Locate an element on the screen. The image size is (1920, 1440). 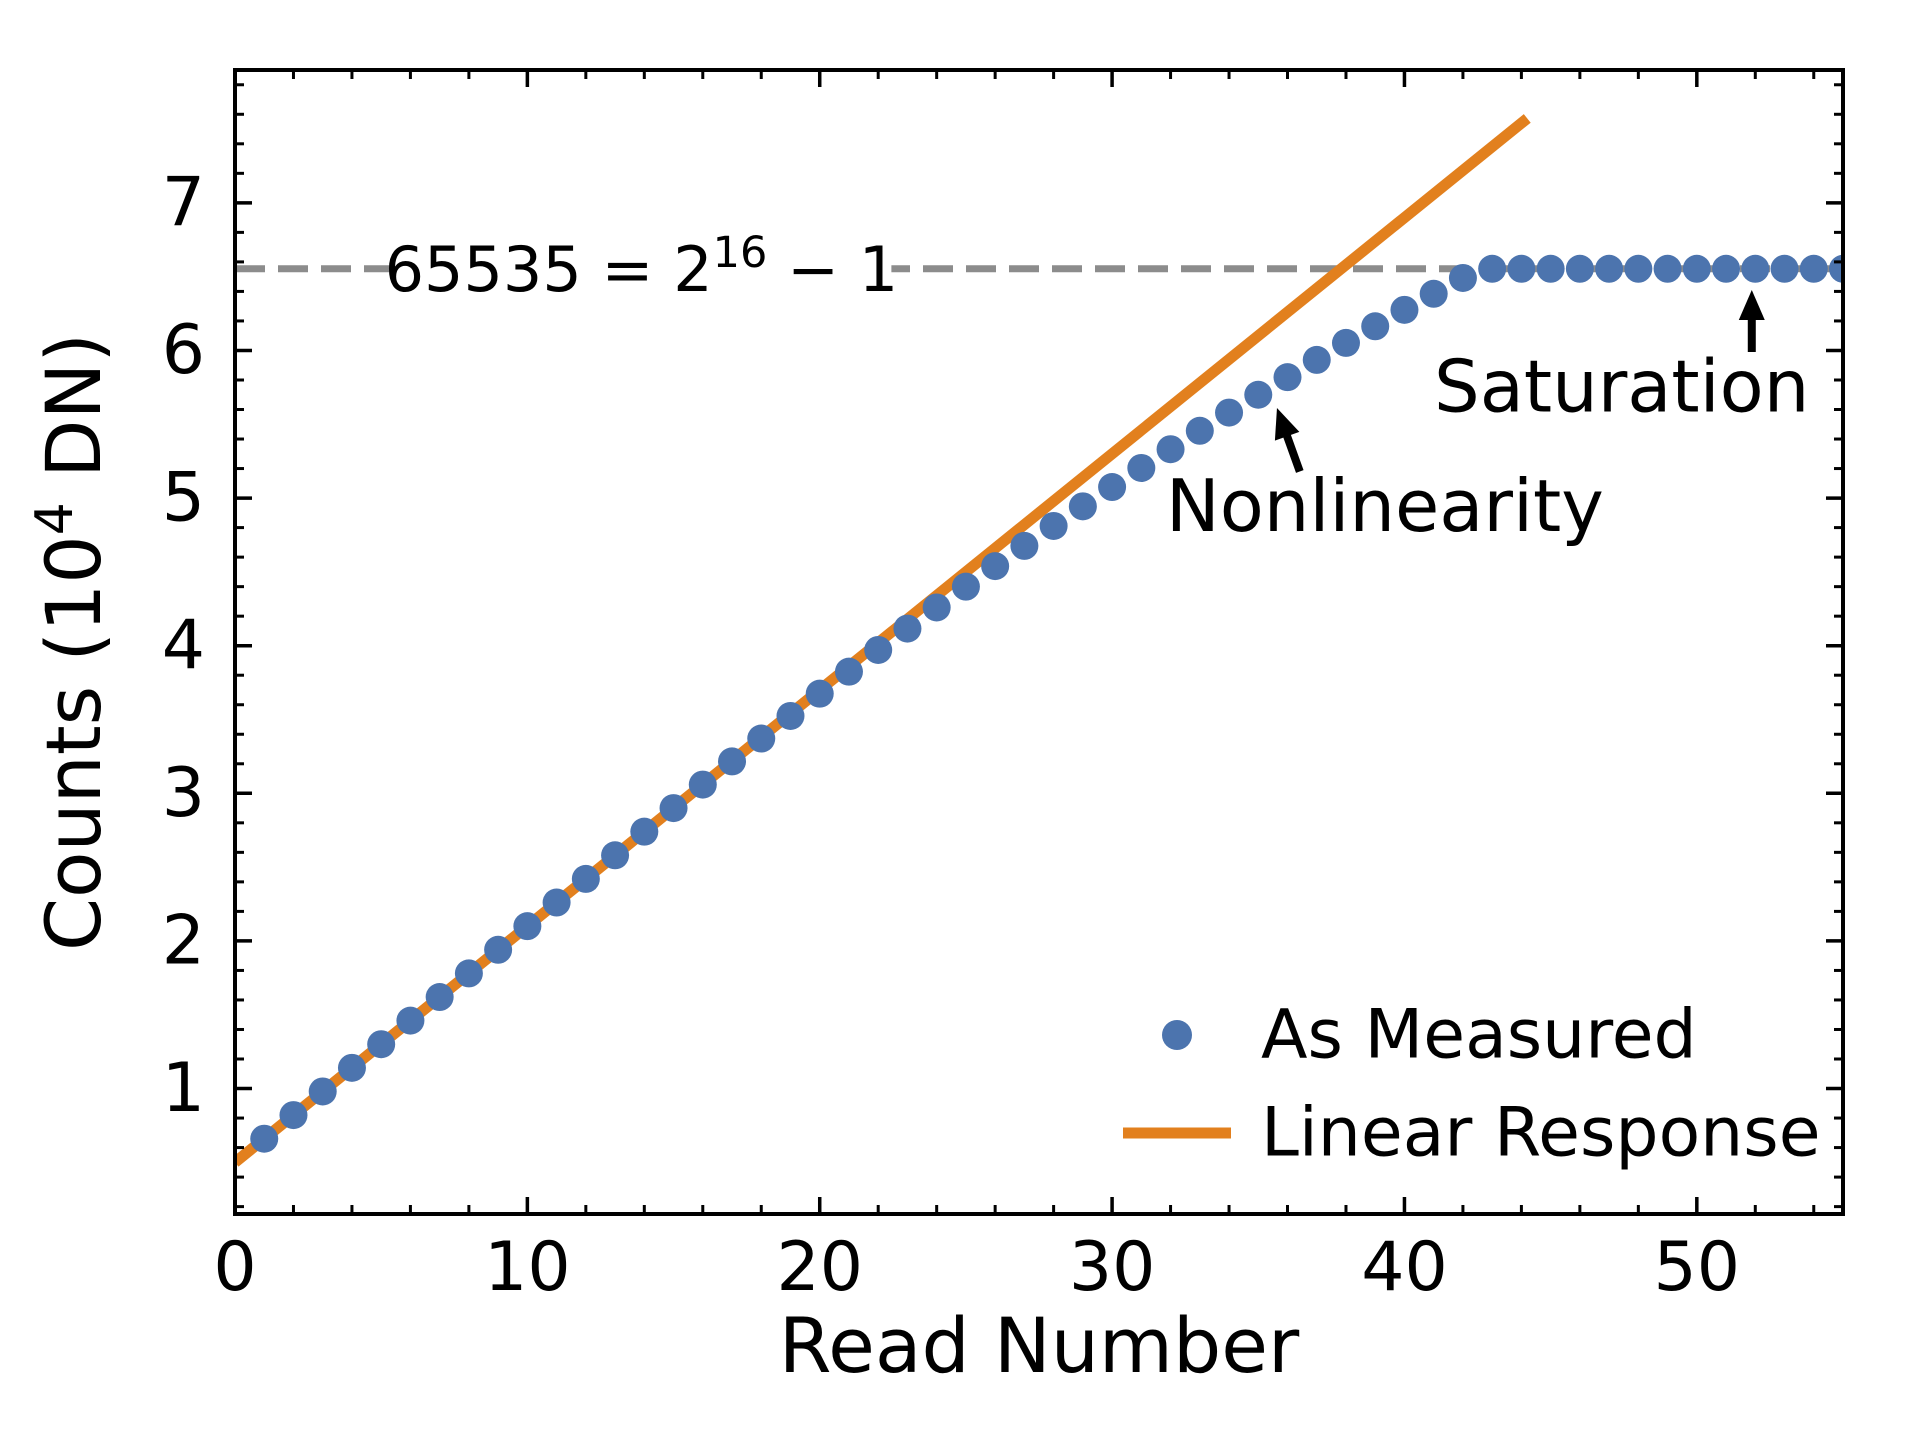
y-tick-label: 5 is located at coordinates (183, 498).